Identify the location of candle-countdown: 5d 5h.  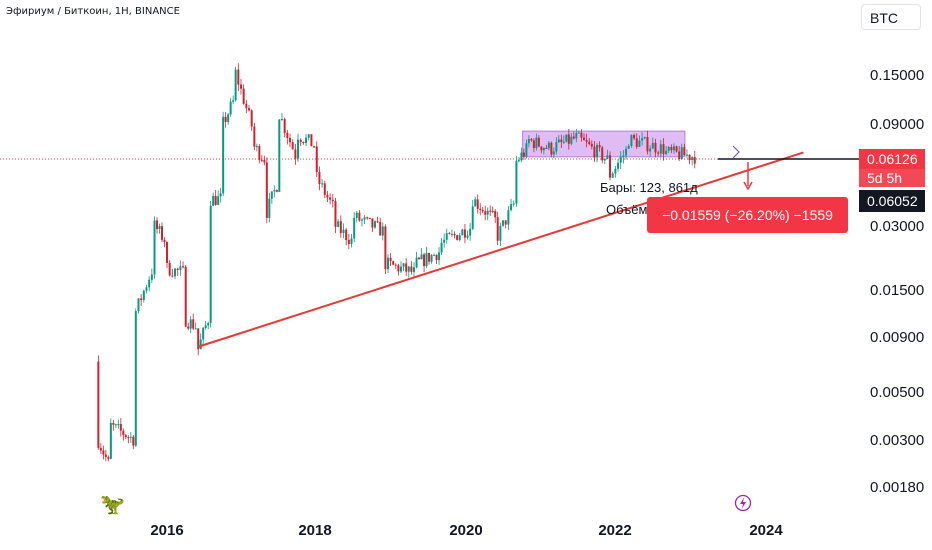
(892, 178).